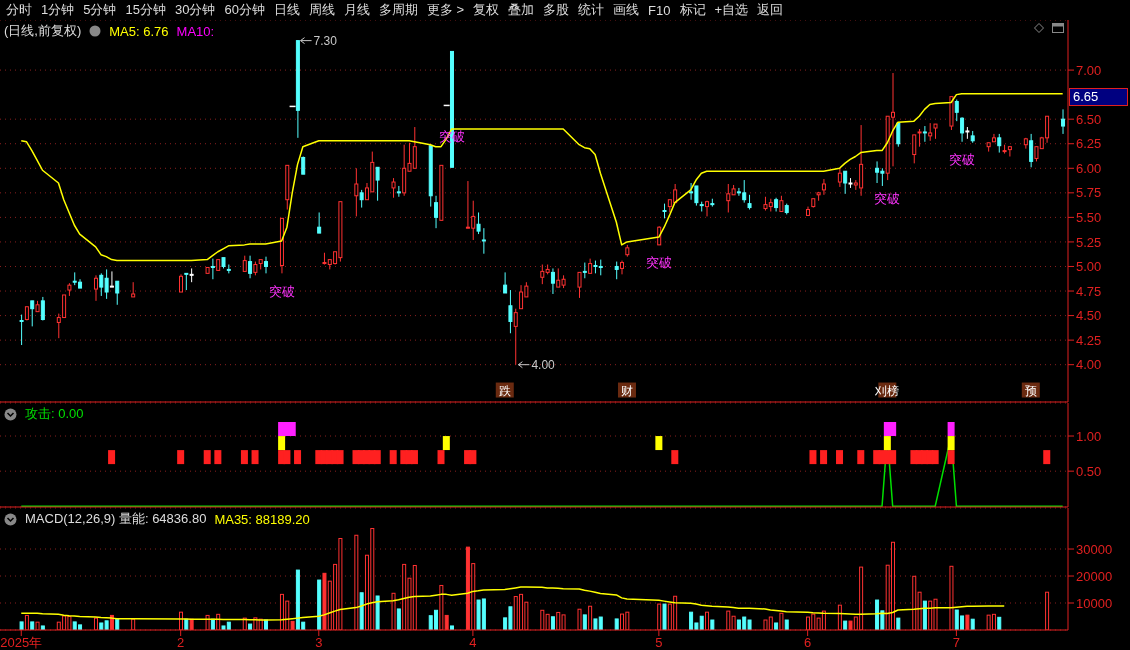 The image size is (1130, 650). Describe the element at coordinates (626, 10) in the screenshot. I see `text: 画线` at that location.